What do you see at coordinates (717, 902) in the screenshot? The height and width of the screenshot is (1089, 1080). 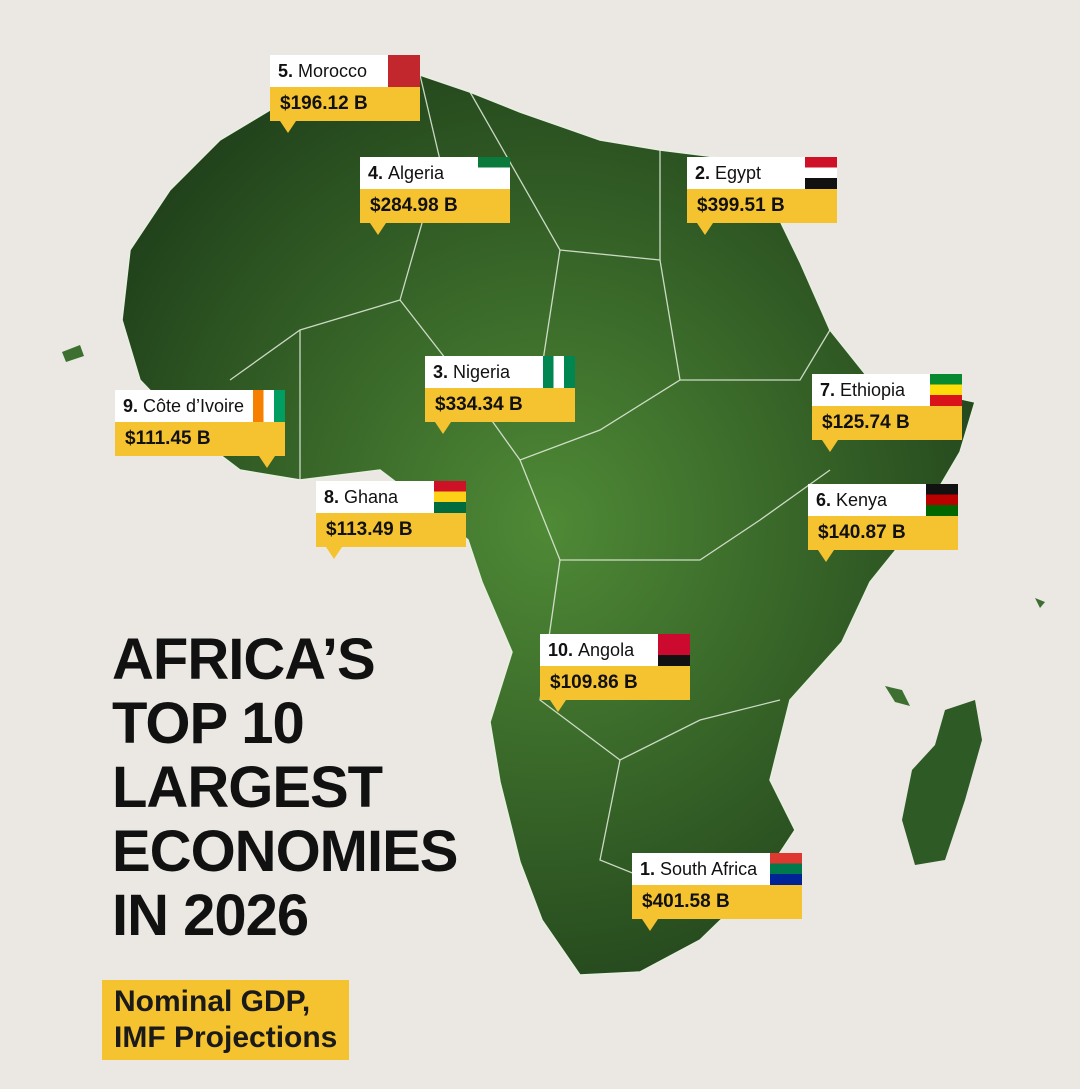 I see `gdp-value: $401.58 B` at bounding box center [717, 902].